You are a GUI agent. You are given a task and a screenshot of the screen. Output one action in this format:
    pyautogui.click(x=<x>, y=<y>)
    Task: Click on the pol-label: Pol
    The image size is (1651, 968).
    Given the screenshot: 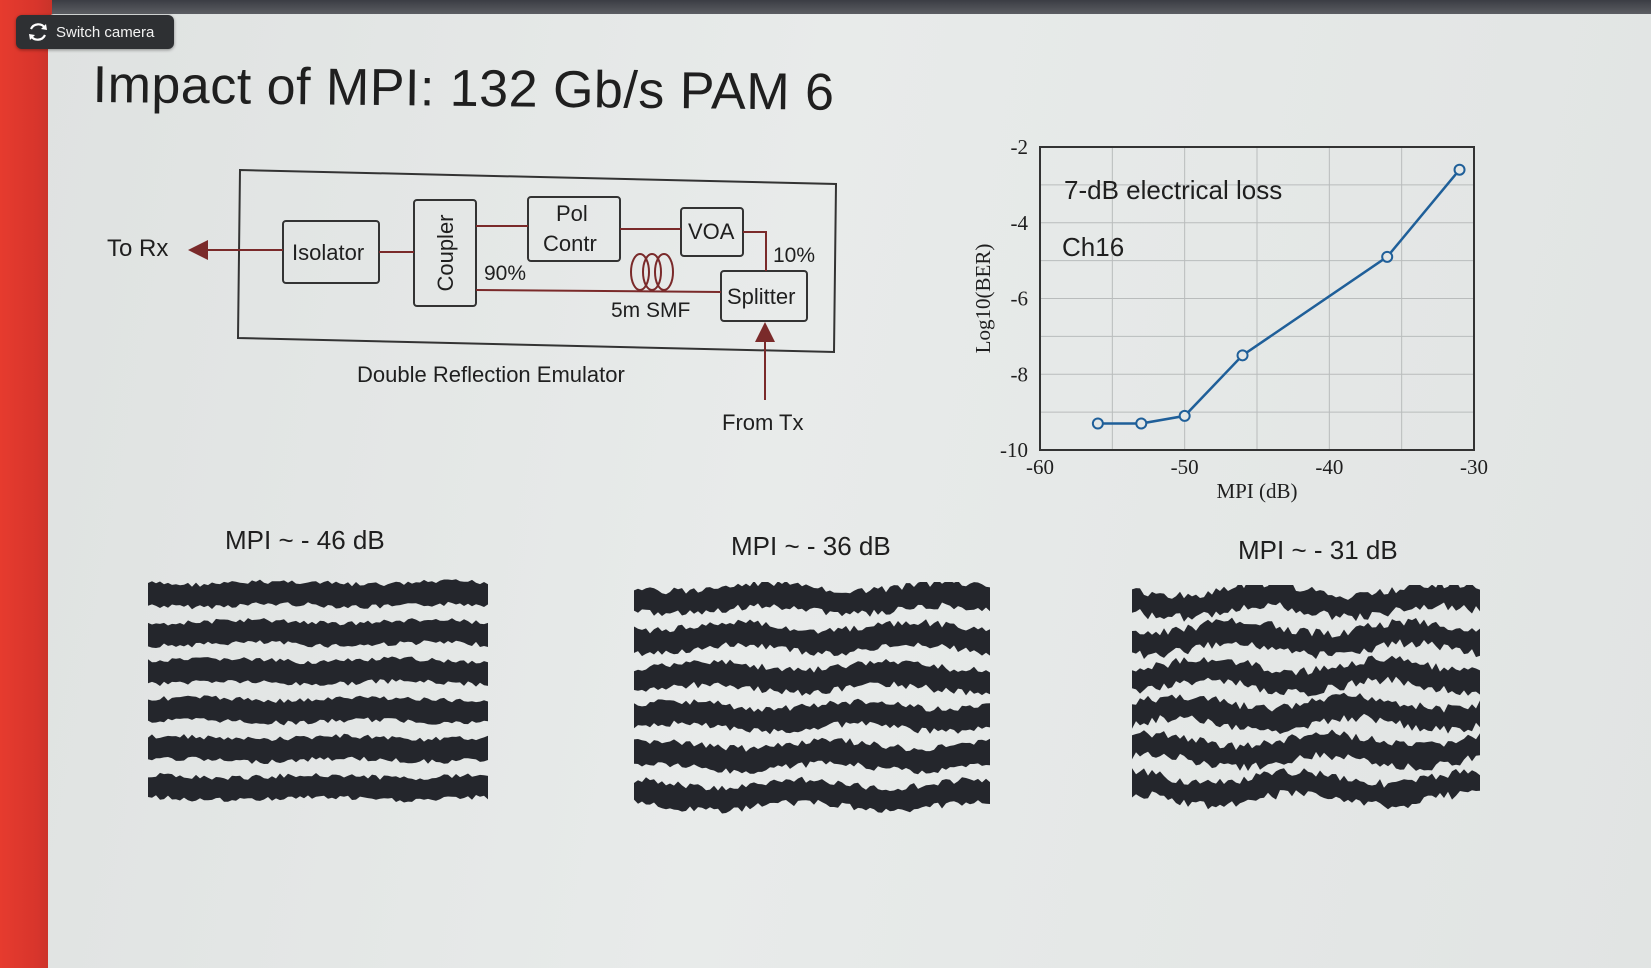 What is the action you would take?
    pyautogui.click(x=572, y=213)
    